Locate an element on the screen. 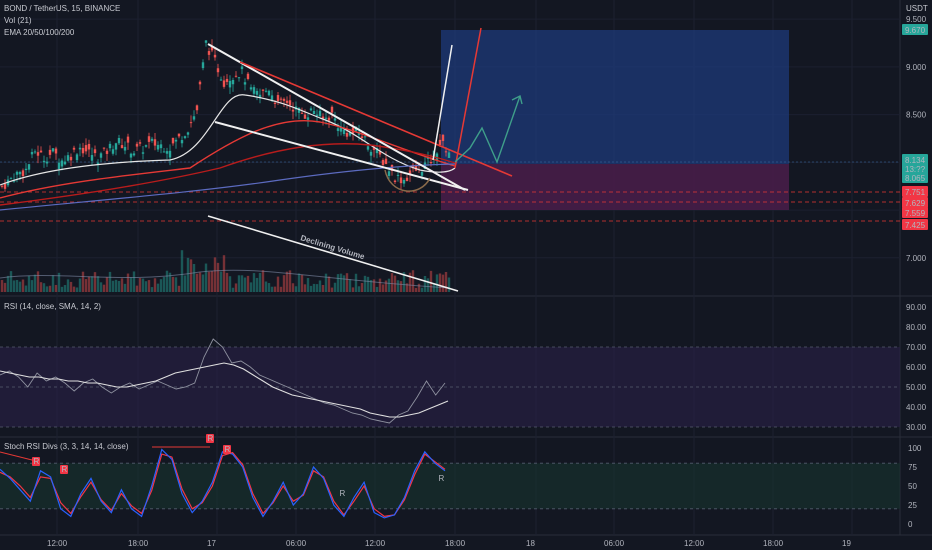  volume-bars is located at coordinates (225, 271).